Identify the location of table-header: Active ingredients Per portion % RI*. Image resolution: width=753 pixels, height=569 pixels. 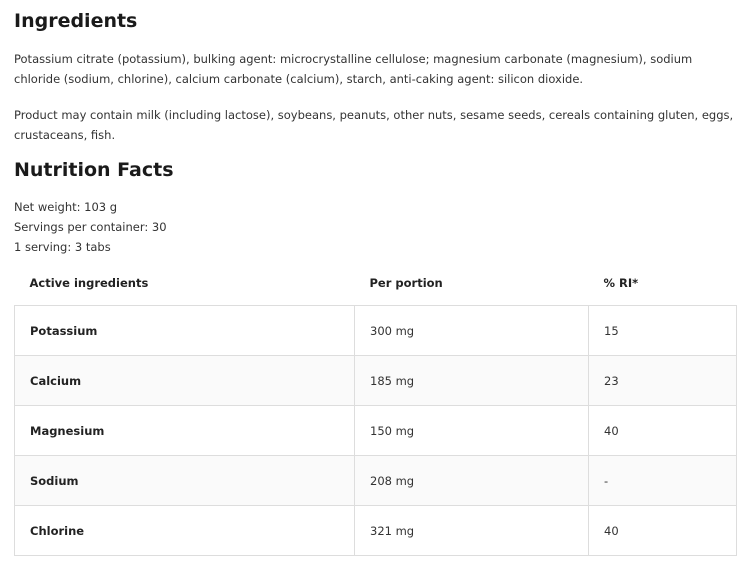
(376, 283).